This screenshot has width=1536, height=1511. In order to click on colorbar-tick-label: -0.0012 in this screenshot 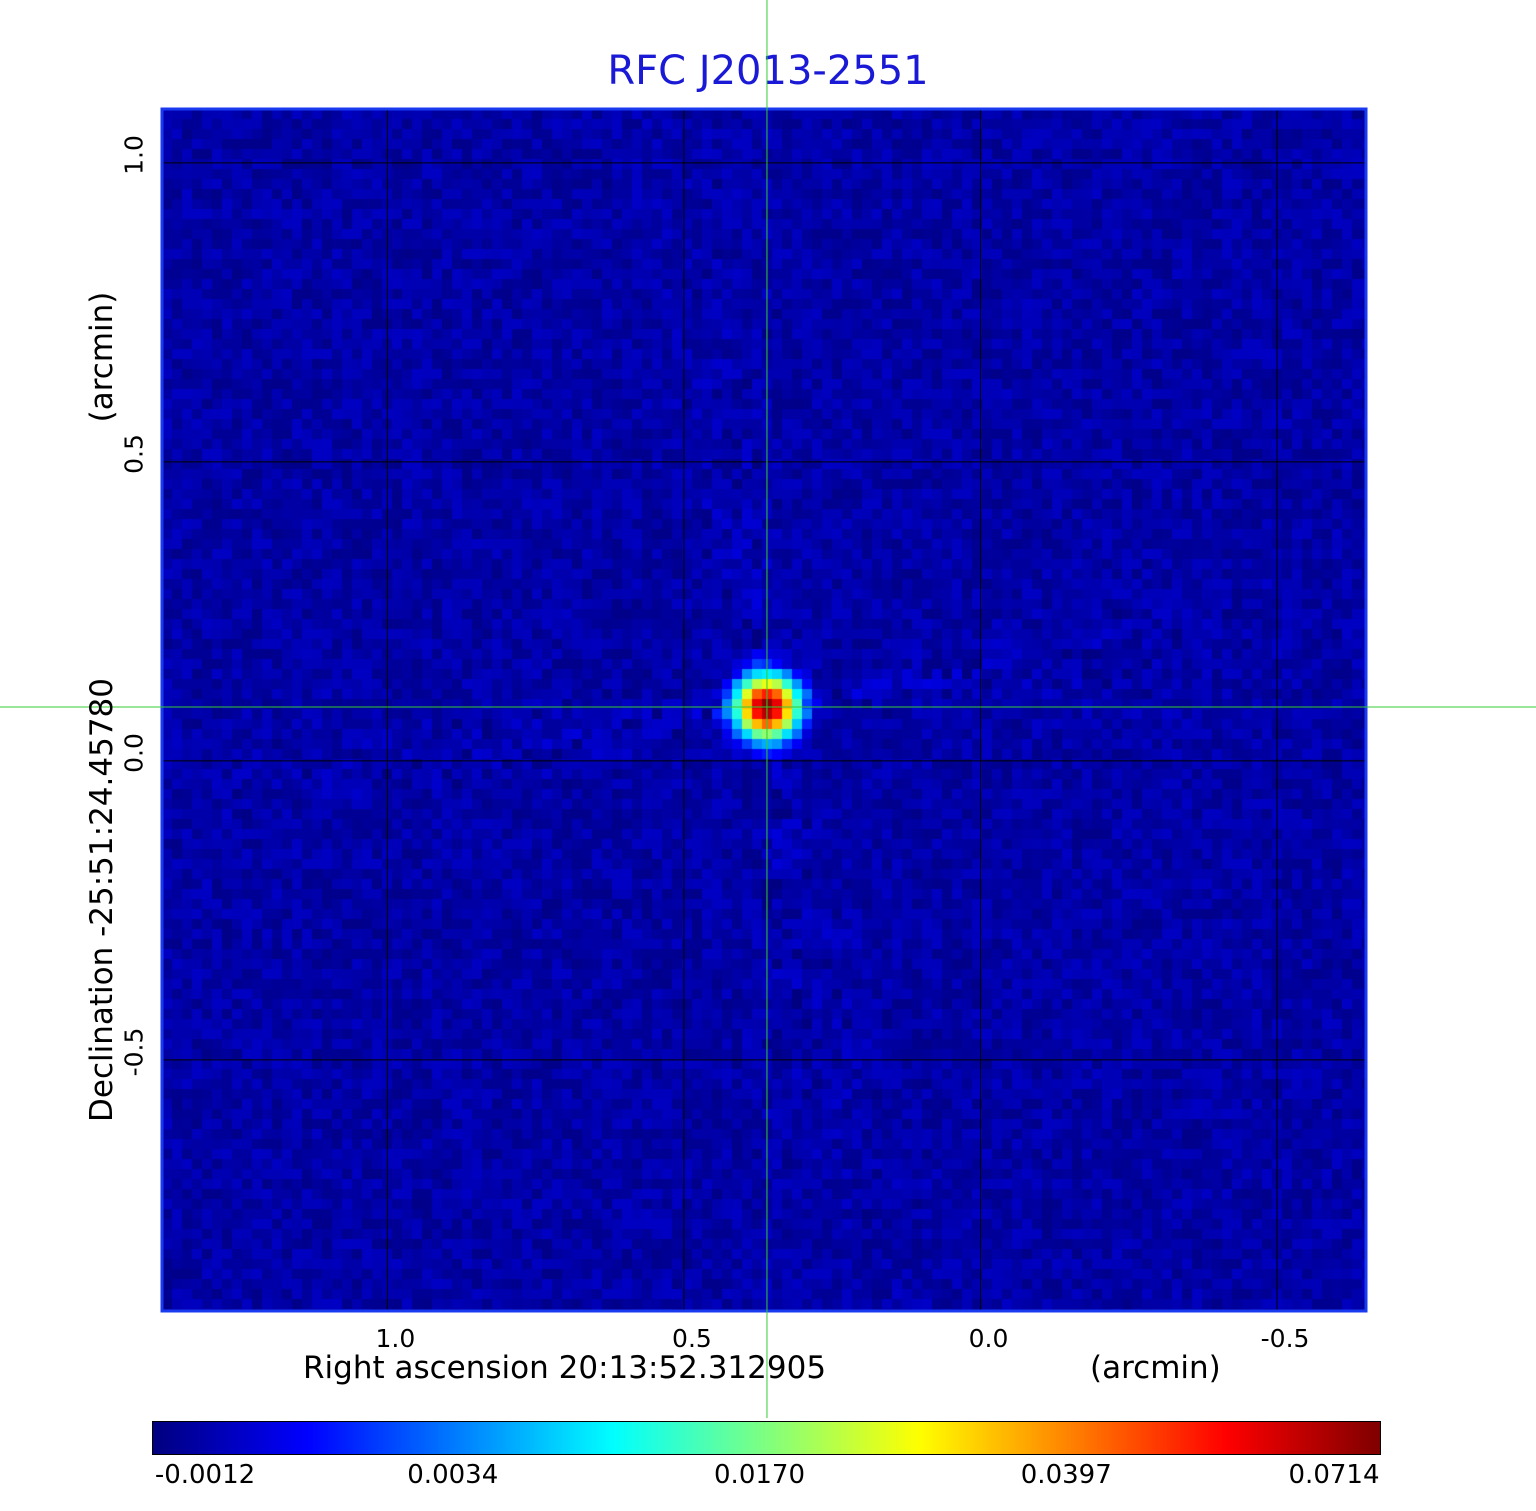, I will do `click(205, 1475)`.